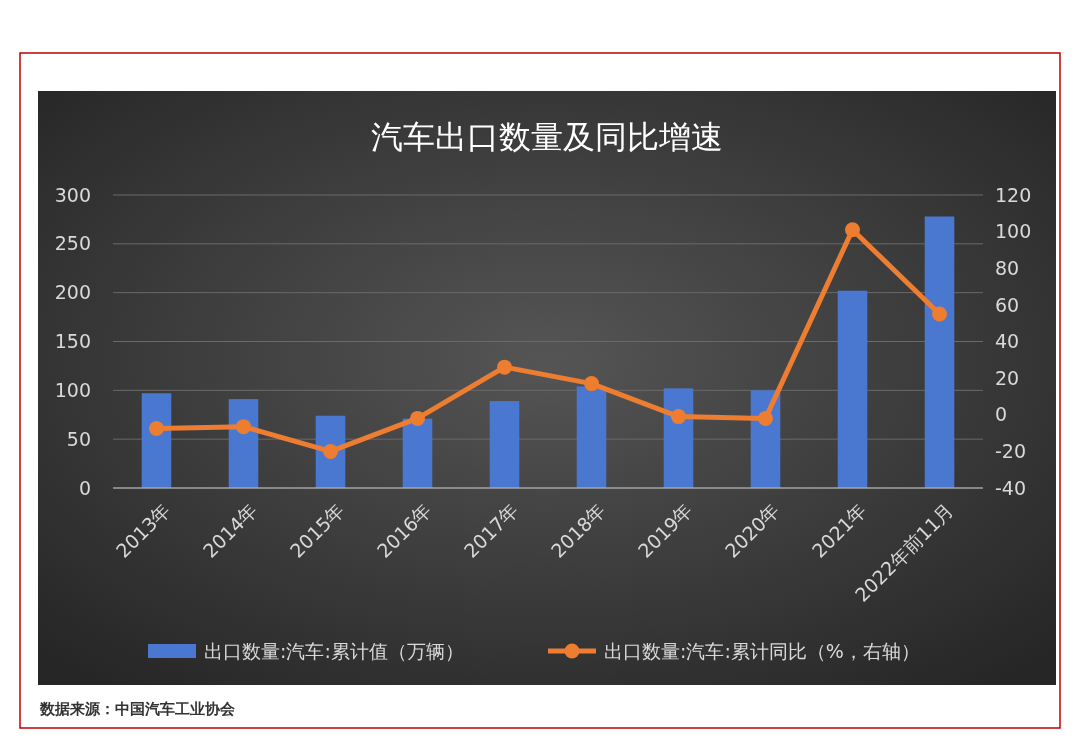 This screenshot has height=741, width=1080. I want to click on y2-tick-label: 0, so click(1001, 414).